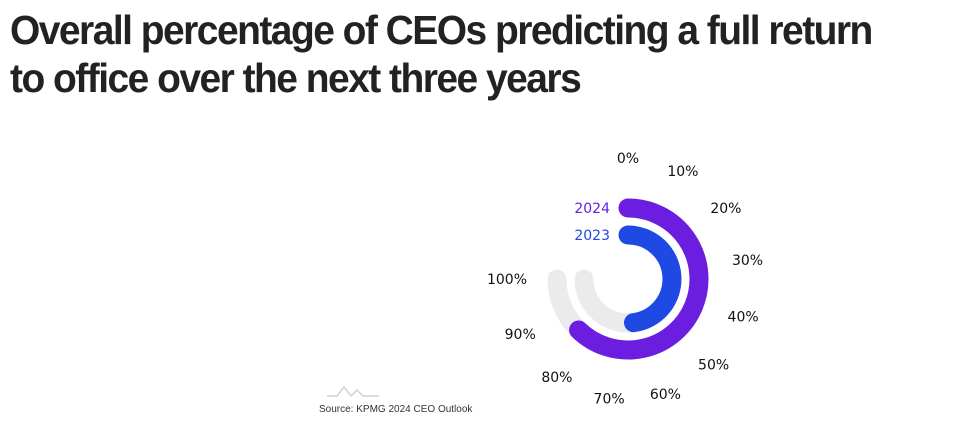 The width and height of the screenshot is (960, 444). What do you see at coordinates (628, 159) in the screenshot?
I see `tick-label: 0%` at bounding box center [628, 159].